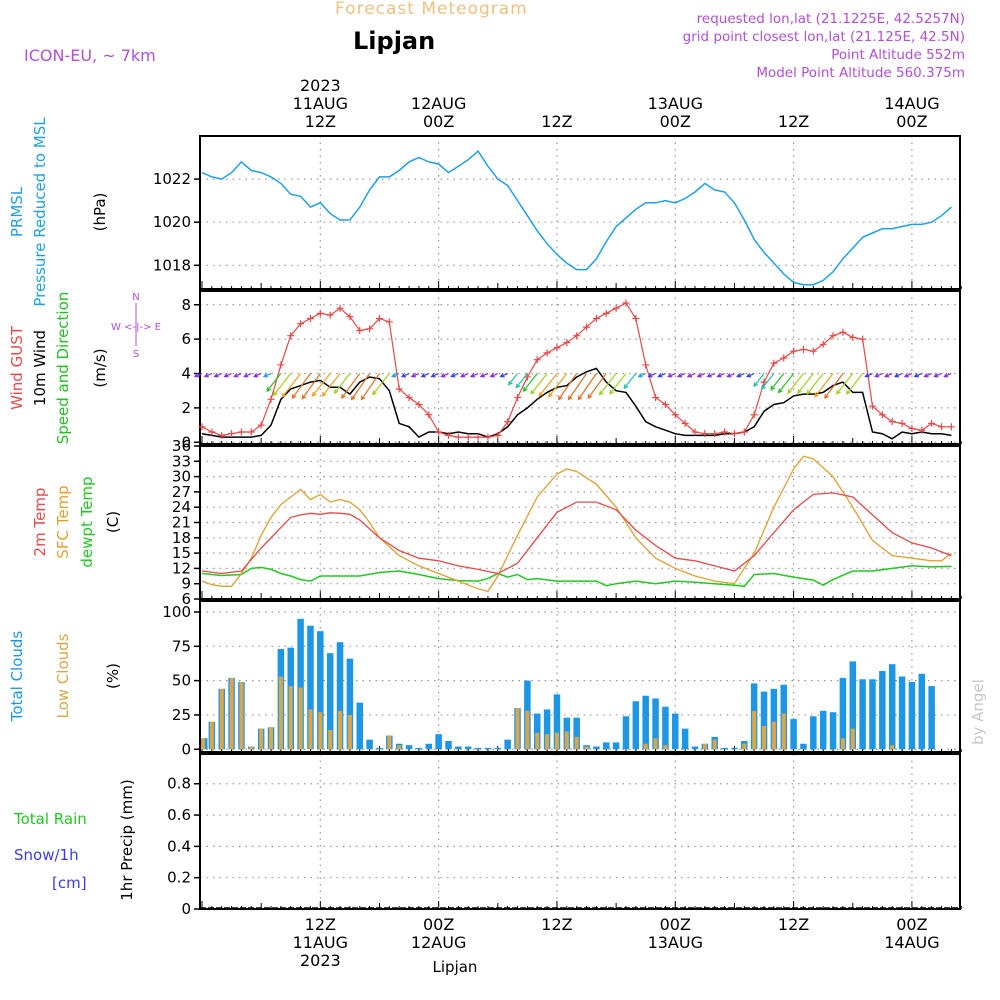  Describe the element at coordinates (181, 492) in the screenshot. I see `y-tick-label: 27` at that location.